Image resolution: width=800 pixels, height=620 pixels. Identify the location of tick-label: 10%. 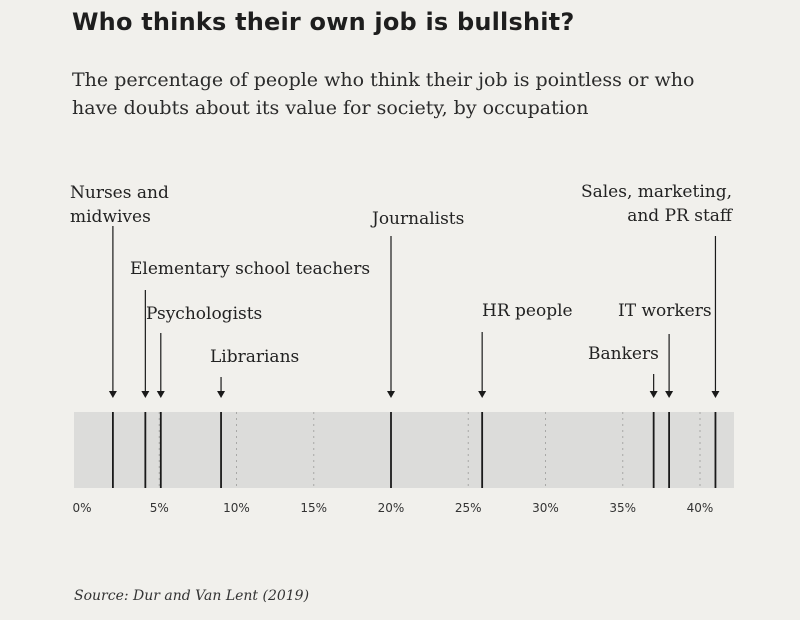
(236, 508).